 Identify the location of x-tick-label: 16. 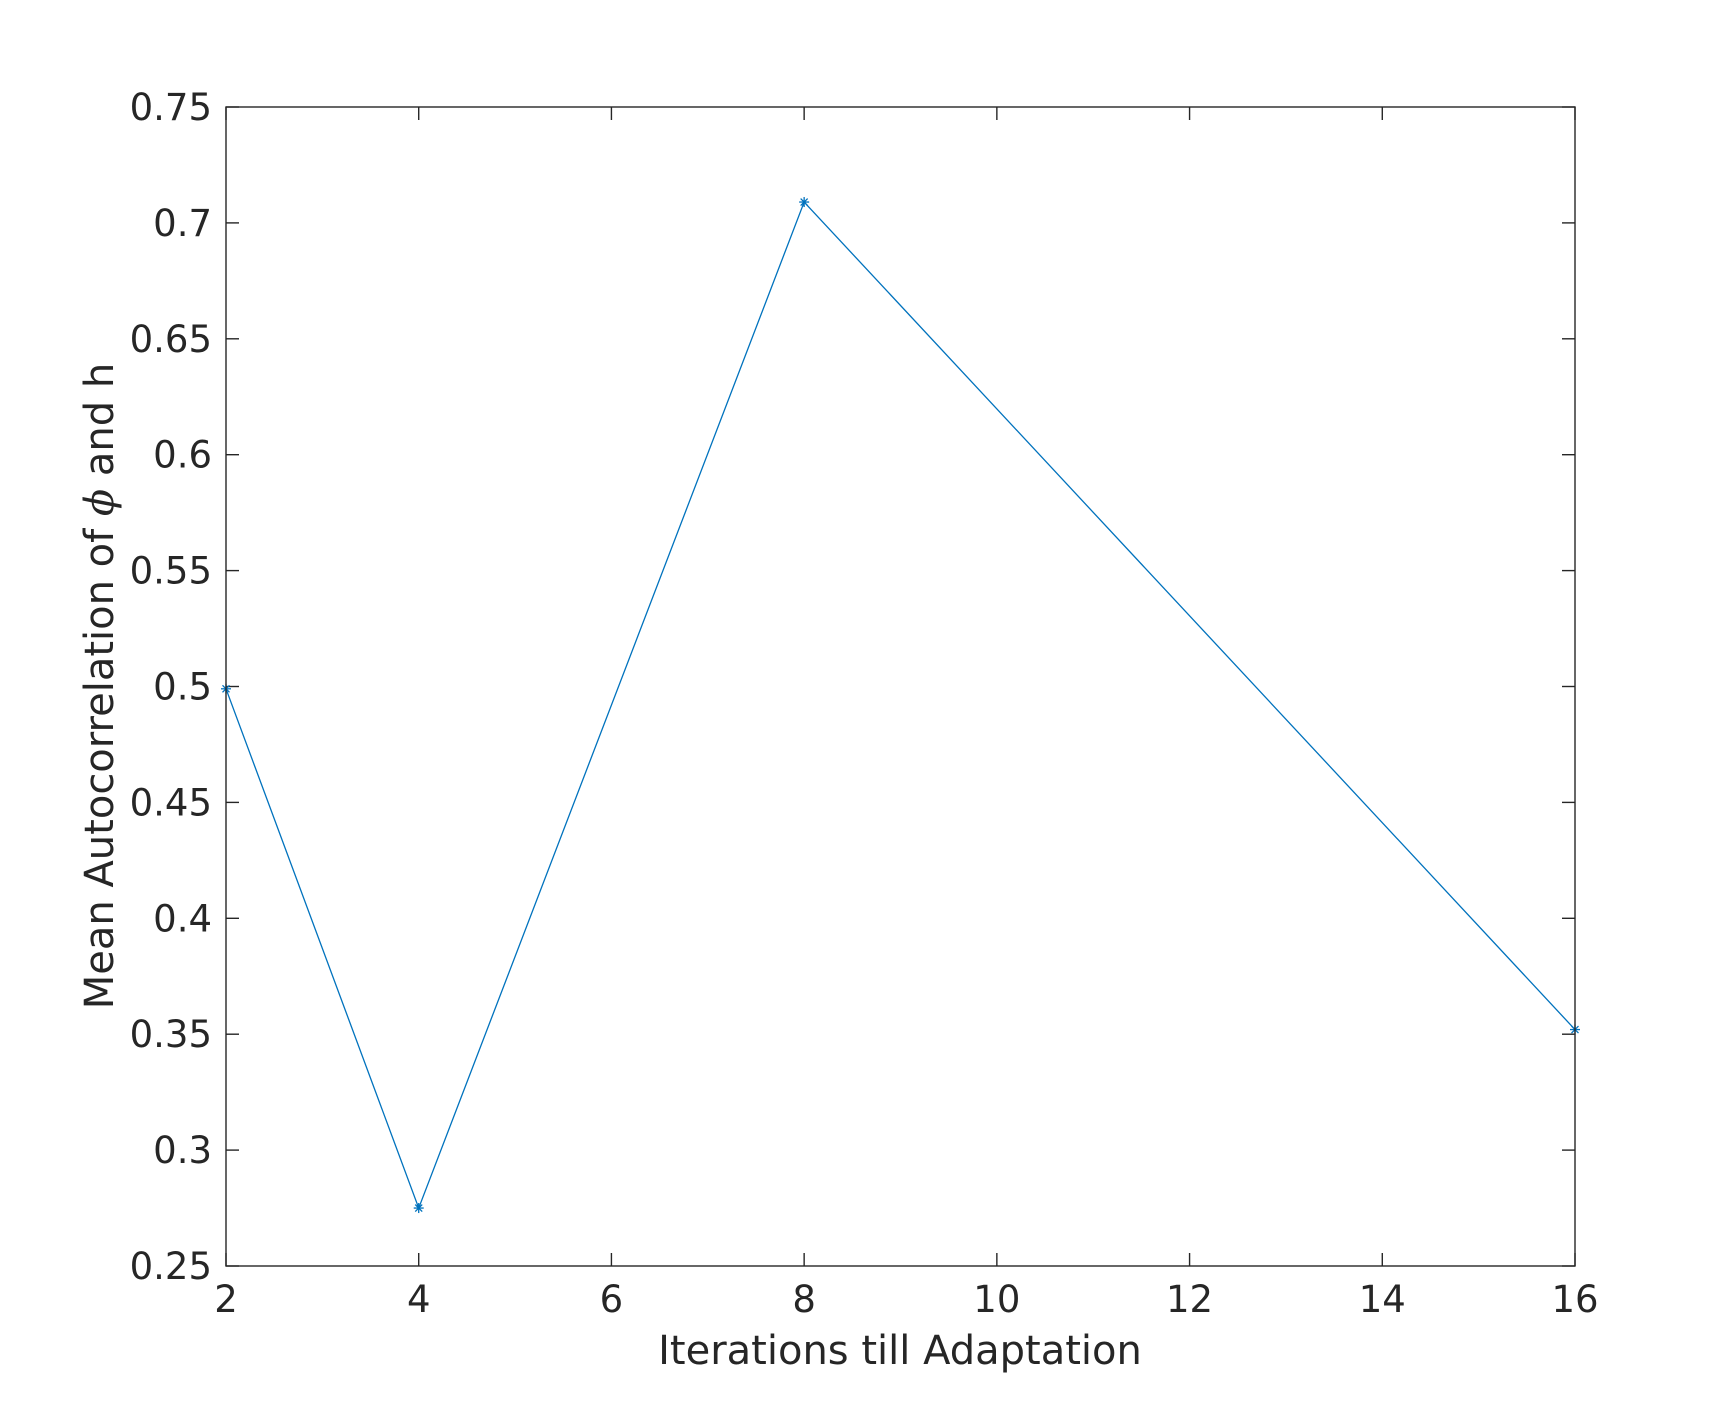
(1574, 1299).